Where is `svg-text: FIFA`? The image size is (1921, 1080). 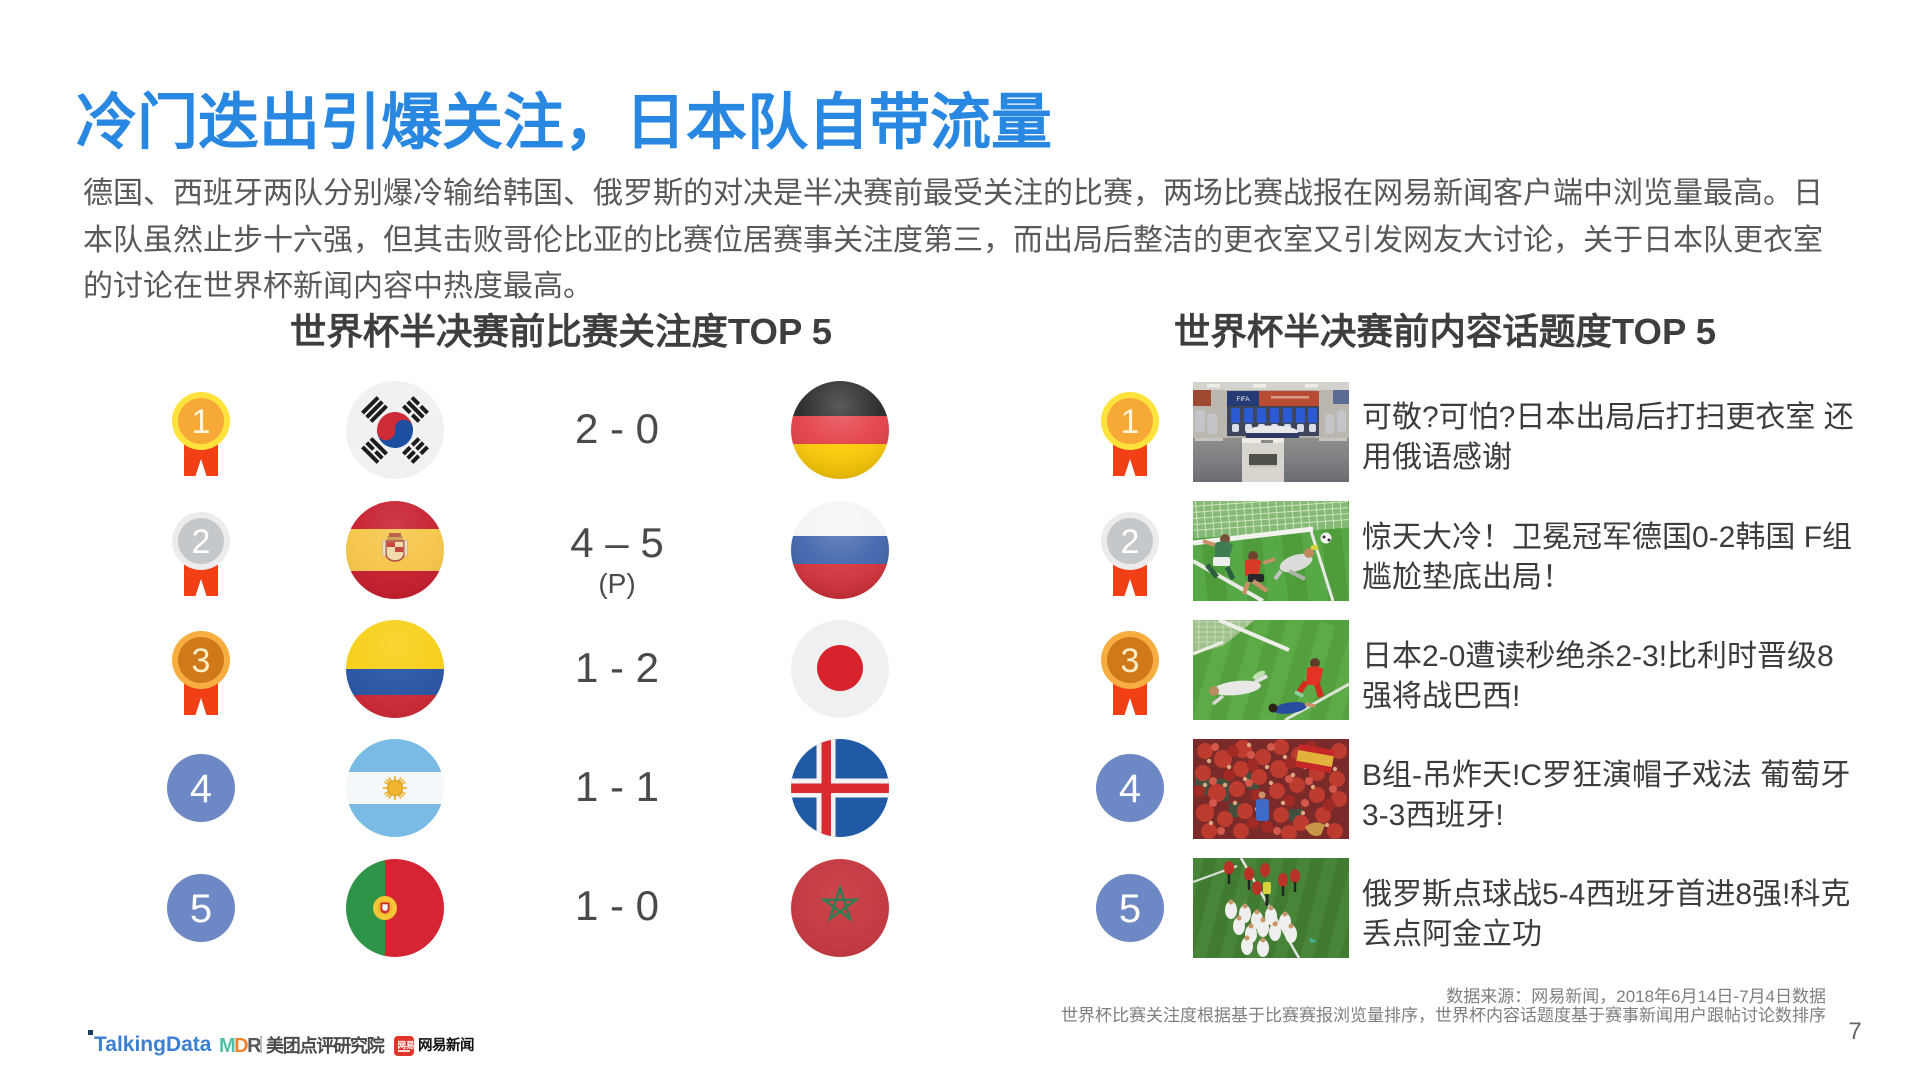
svg-text: FIFA is located at coordinates (1243, 400).